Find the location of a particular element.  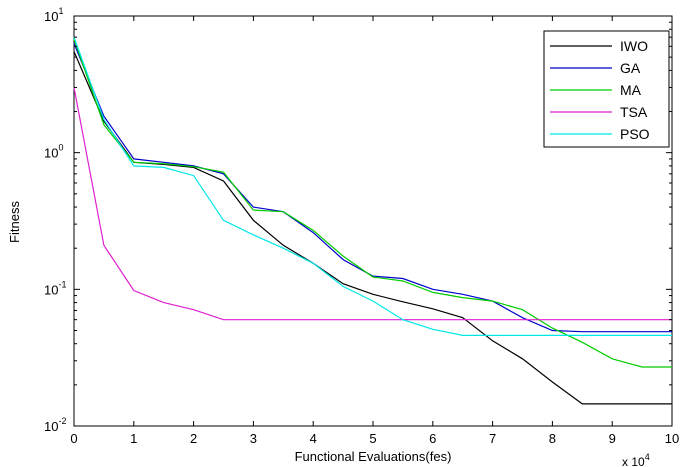

legend-label-pso: PSO is located at coordinates (635, 134).